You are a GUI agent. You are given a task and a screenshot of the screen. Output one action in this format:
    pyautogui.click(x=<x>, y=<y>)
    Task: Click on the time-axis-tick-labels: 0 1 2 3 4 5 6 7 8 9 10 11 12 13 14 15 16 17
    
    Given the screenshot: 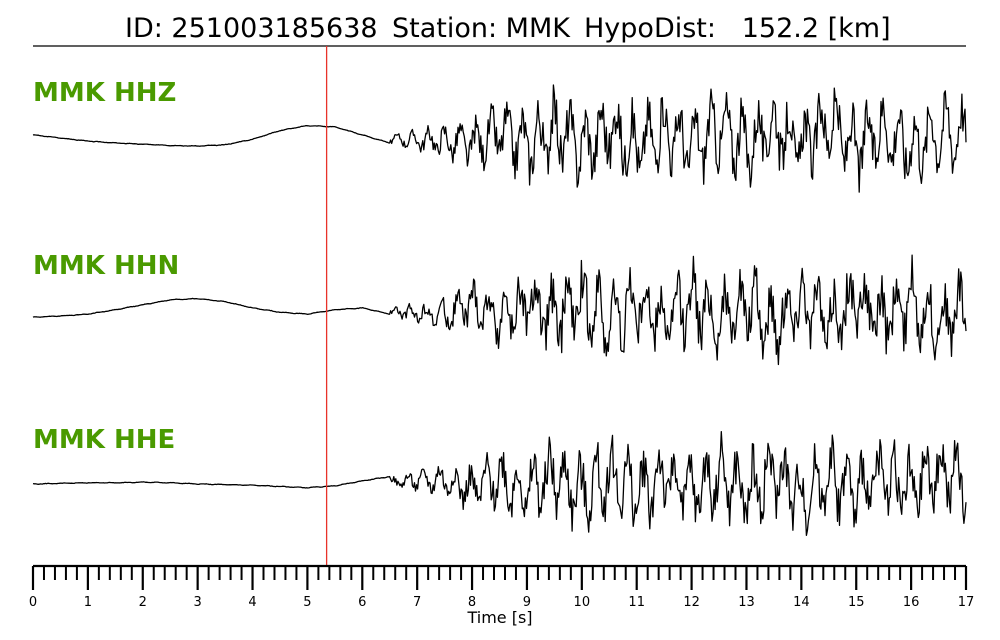 What is the action you would take?
    pyautogui.click(x=501, y=602)
    